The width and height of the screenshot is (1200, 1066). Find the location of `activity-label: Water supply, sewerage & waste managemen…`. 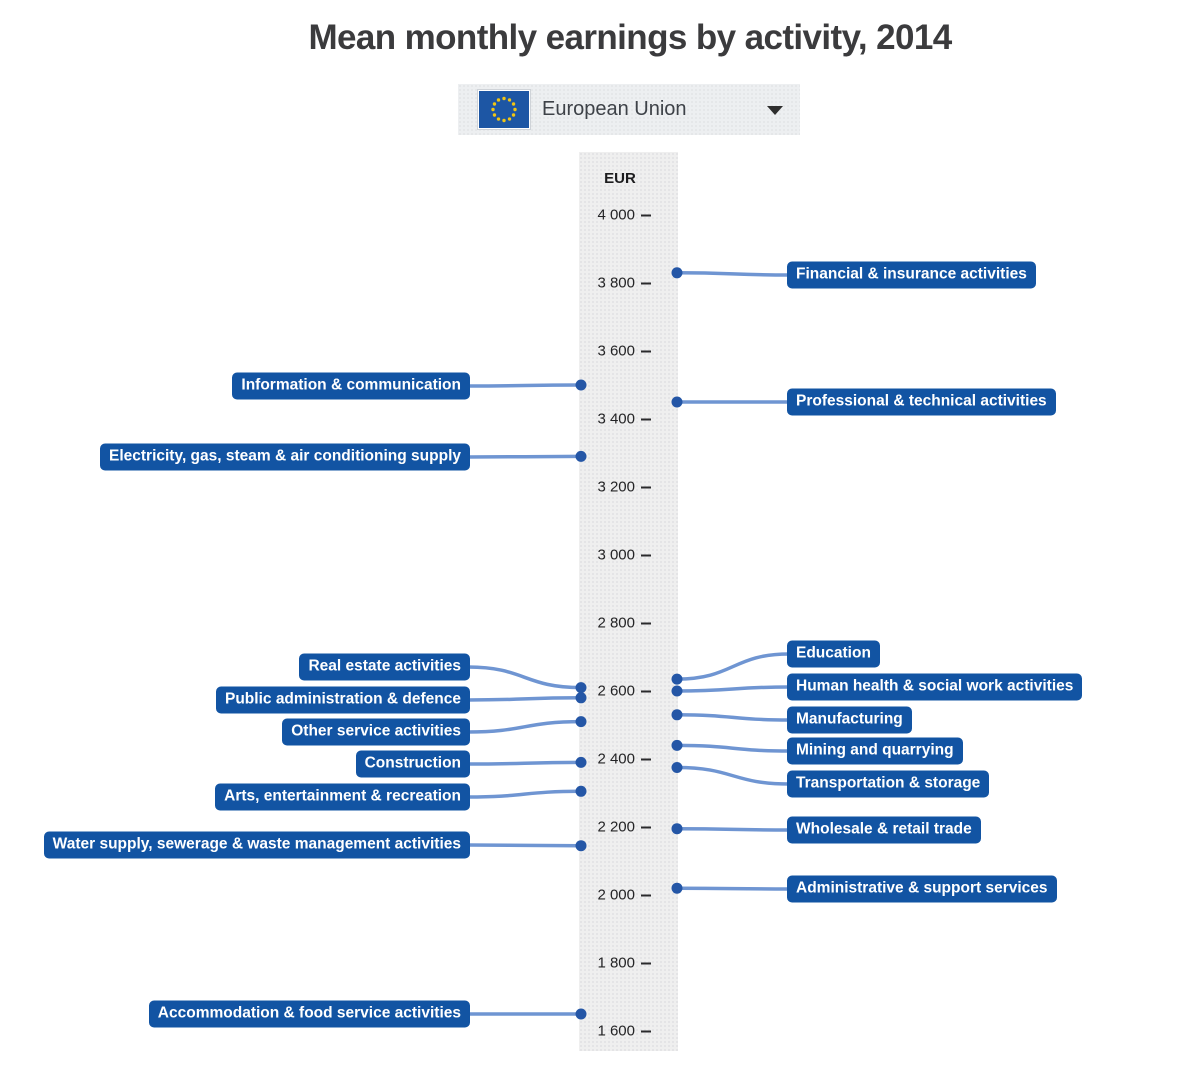

activity-label: Water supply, sewerage & waste managemen… is located at coordinates (256, 845).